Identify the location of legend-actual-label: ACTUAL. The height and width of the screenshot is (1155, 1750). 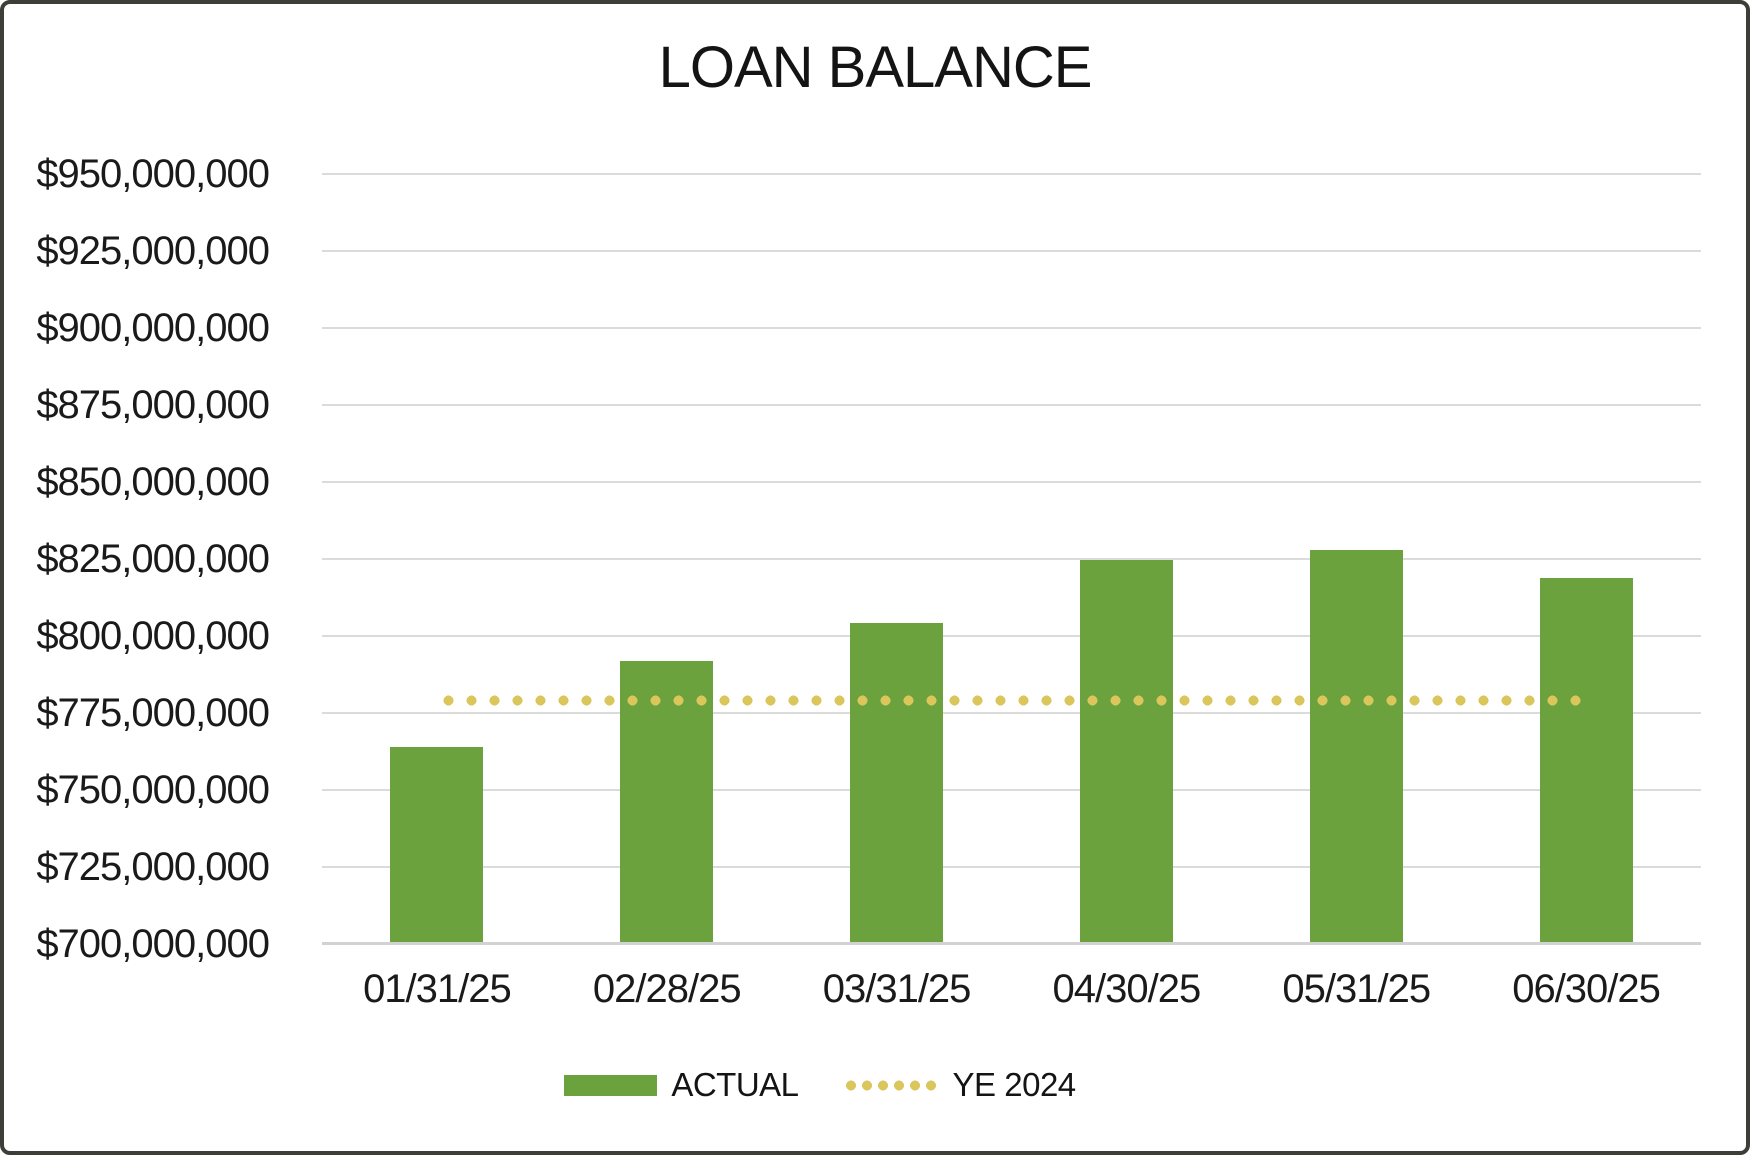
(735, 1084).